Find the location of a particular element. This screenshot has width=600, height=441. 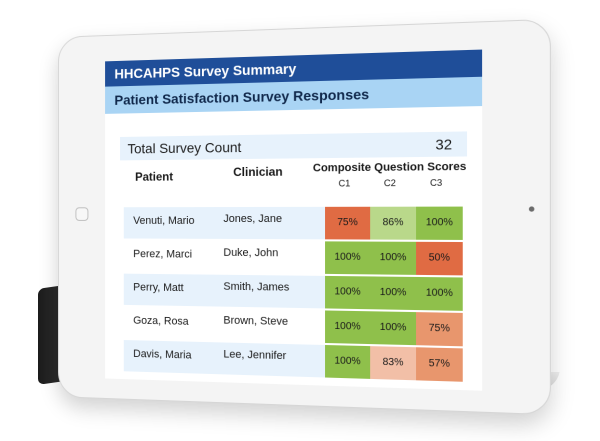

home-button is located at coordinates (81, 214).